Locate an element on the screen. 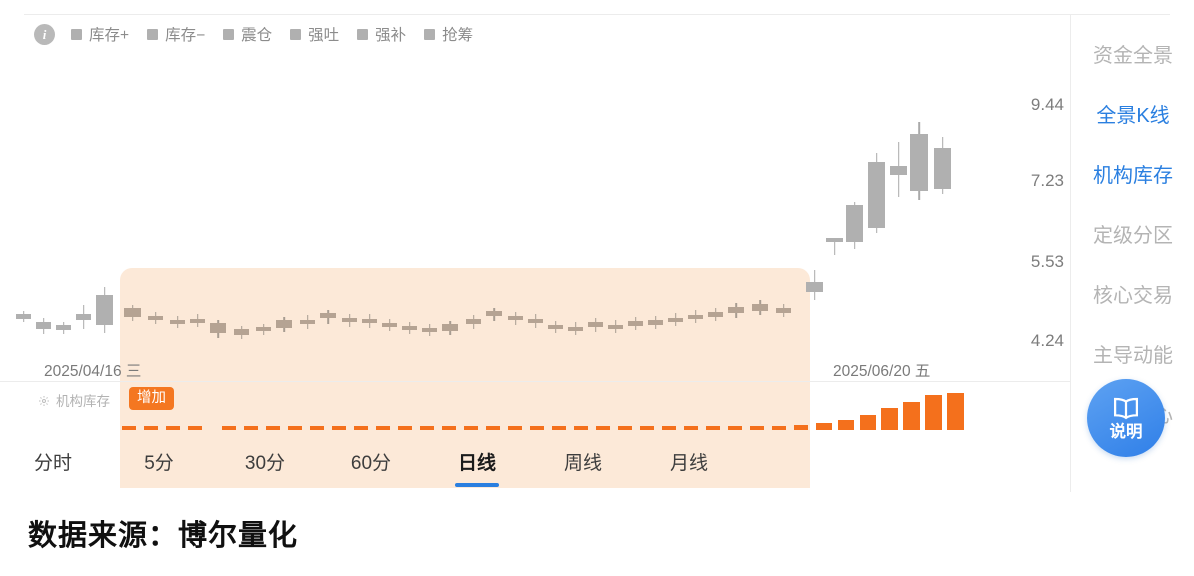  legend-item-label: 库存+ is located at coordinates (109, 35).